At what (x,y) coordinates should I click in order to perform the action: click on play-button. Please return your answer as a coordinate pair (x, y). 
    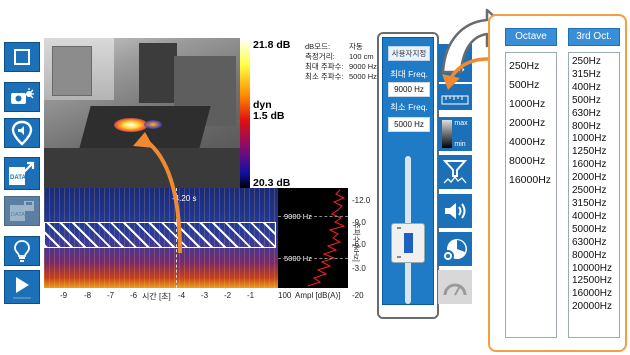
    Looking at the image, I should click on (22, 287).